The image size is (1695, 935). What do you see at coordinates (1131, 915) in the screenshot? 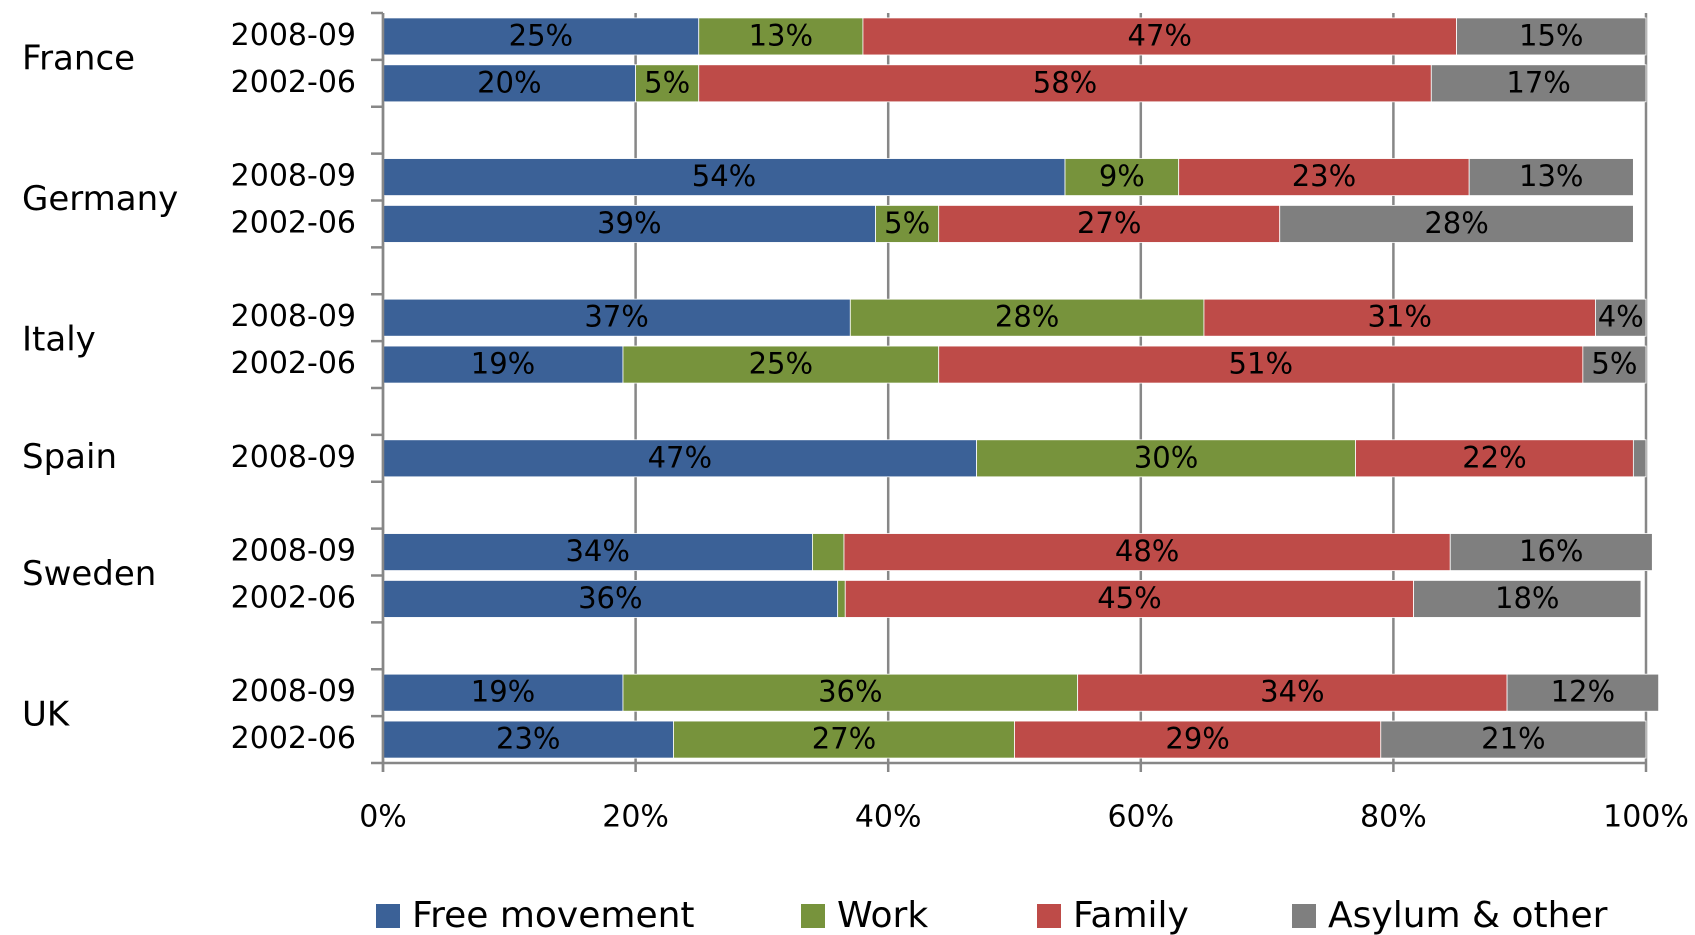
I see `legend-label: Family` at bounding box center [1131, 915].